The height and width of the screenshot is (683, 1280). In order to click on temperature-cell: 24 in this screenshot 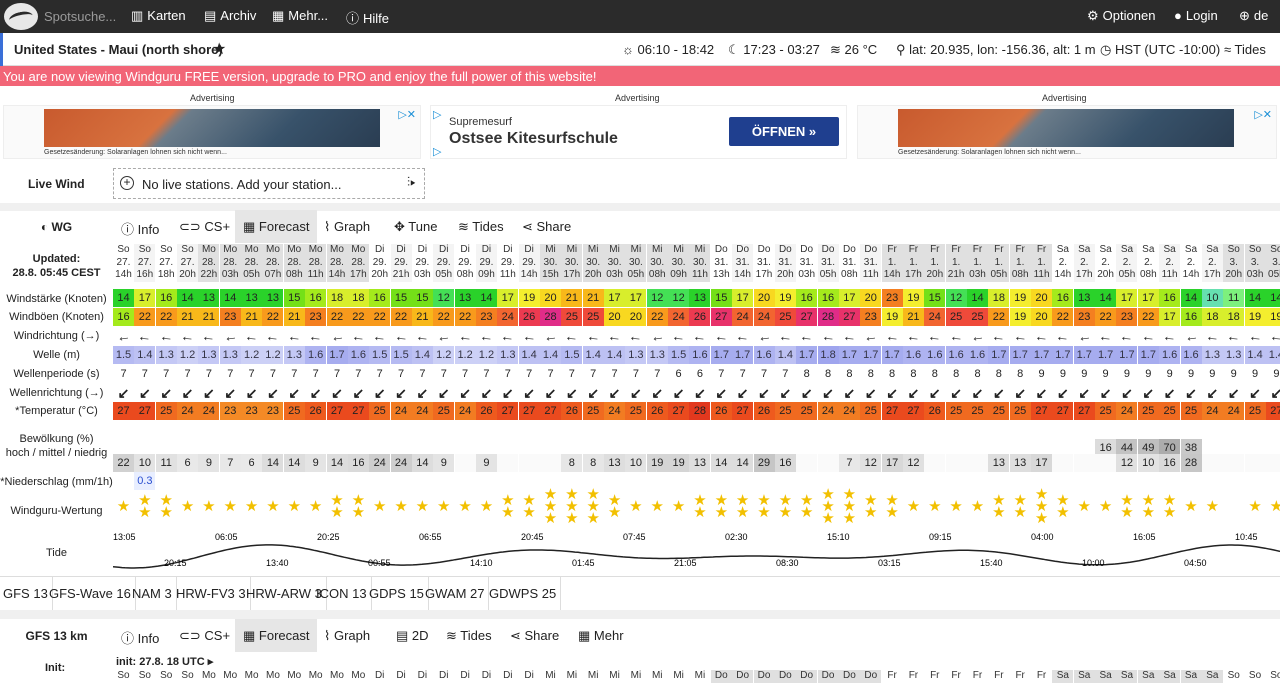, I will do `click(401, 411)`.